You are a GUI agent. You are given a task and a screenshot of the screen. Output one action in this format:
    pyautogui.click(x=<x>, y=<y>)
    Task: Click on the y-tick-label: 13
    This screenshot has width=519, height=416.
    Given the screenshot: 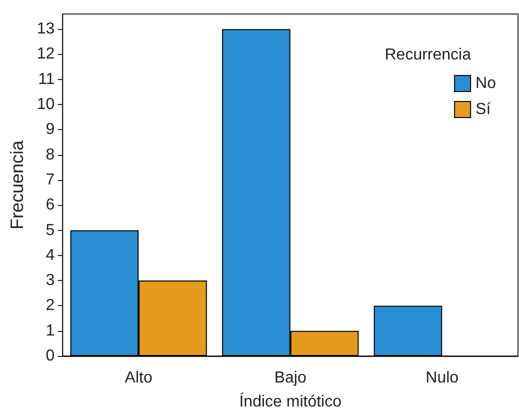 What is the action you would take?
    pyautogui.click(x=45, y=29)
    